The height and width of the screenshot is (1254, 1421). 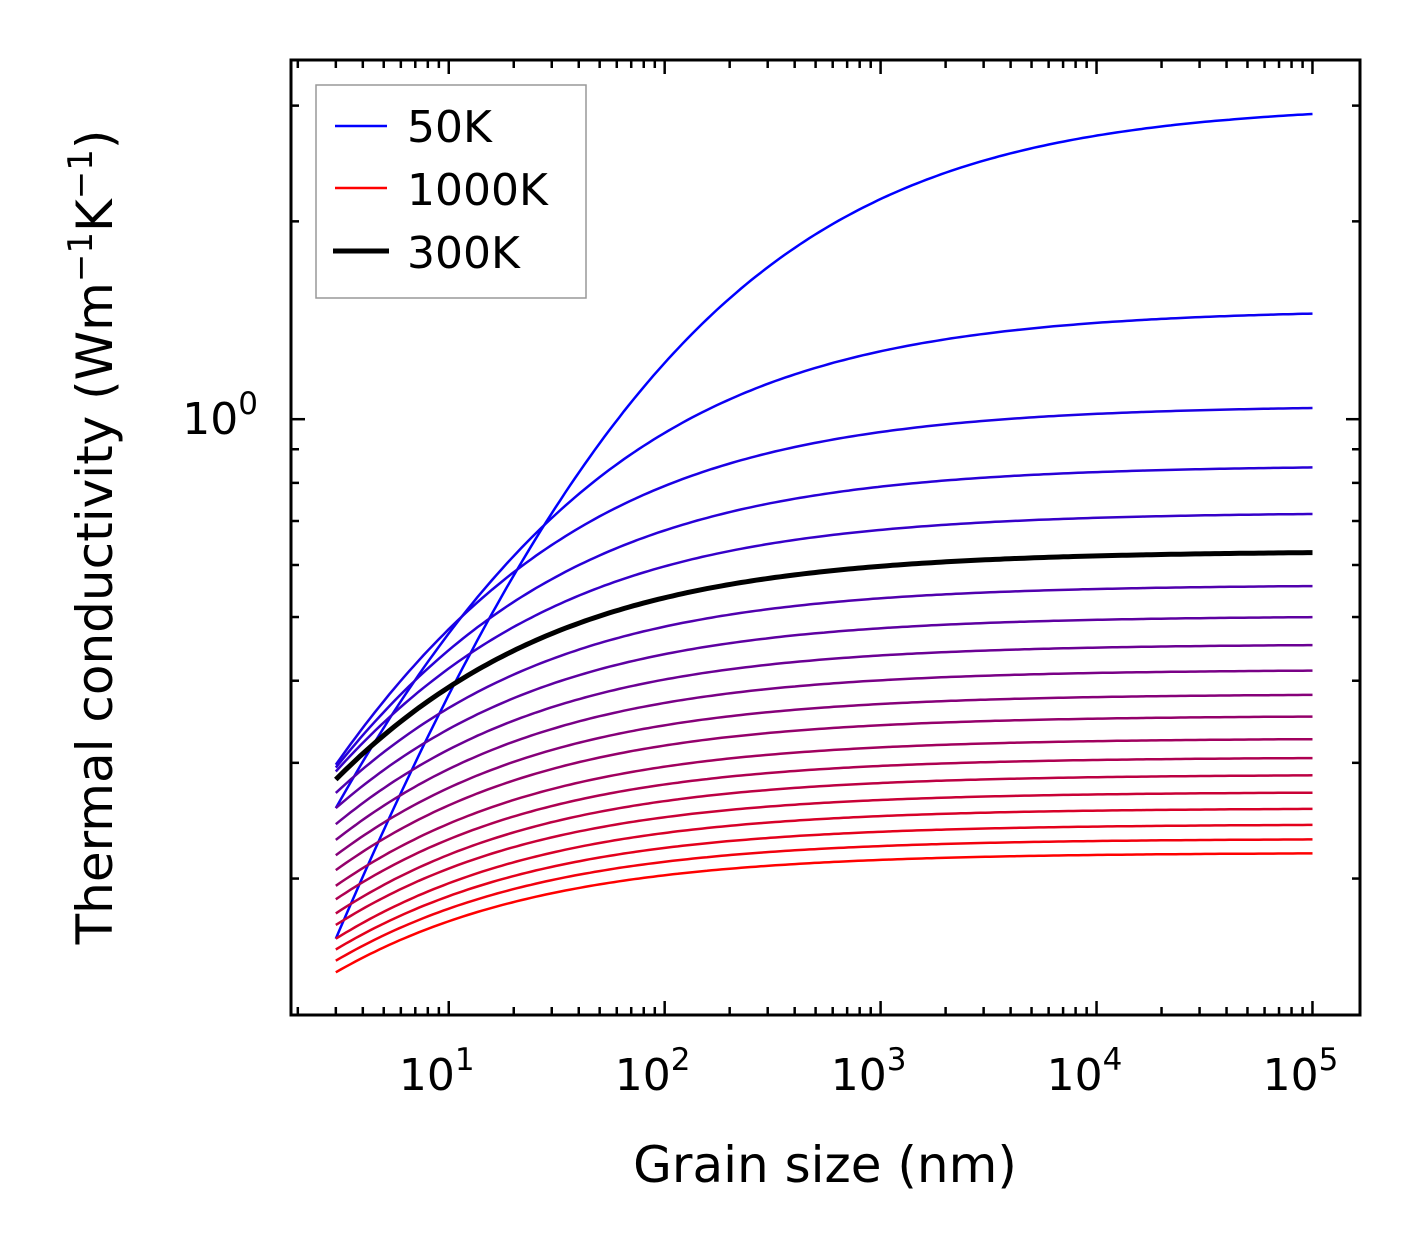 I want to click on series-line-450k, so click(x=824, y=734).